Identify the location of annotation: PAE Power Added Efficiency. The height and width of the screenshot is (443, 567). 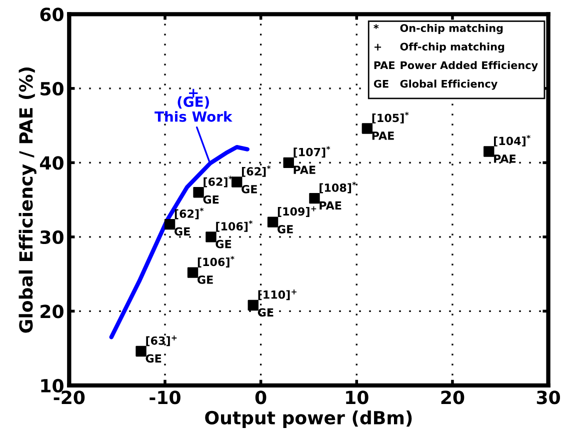
(456, 66).